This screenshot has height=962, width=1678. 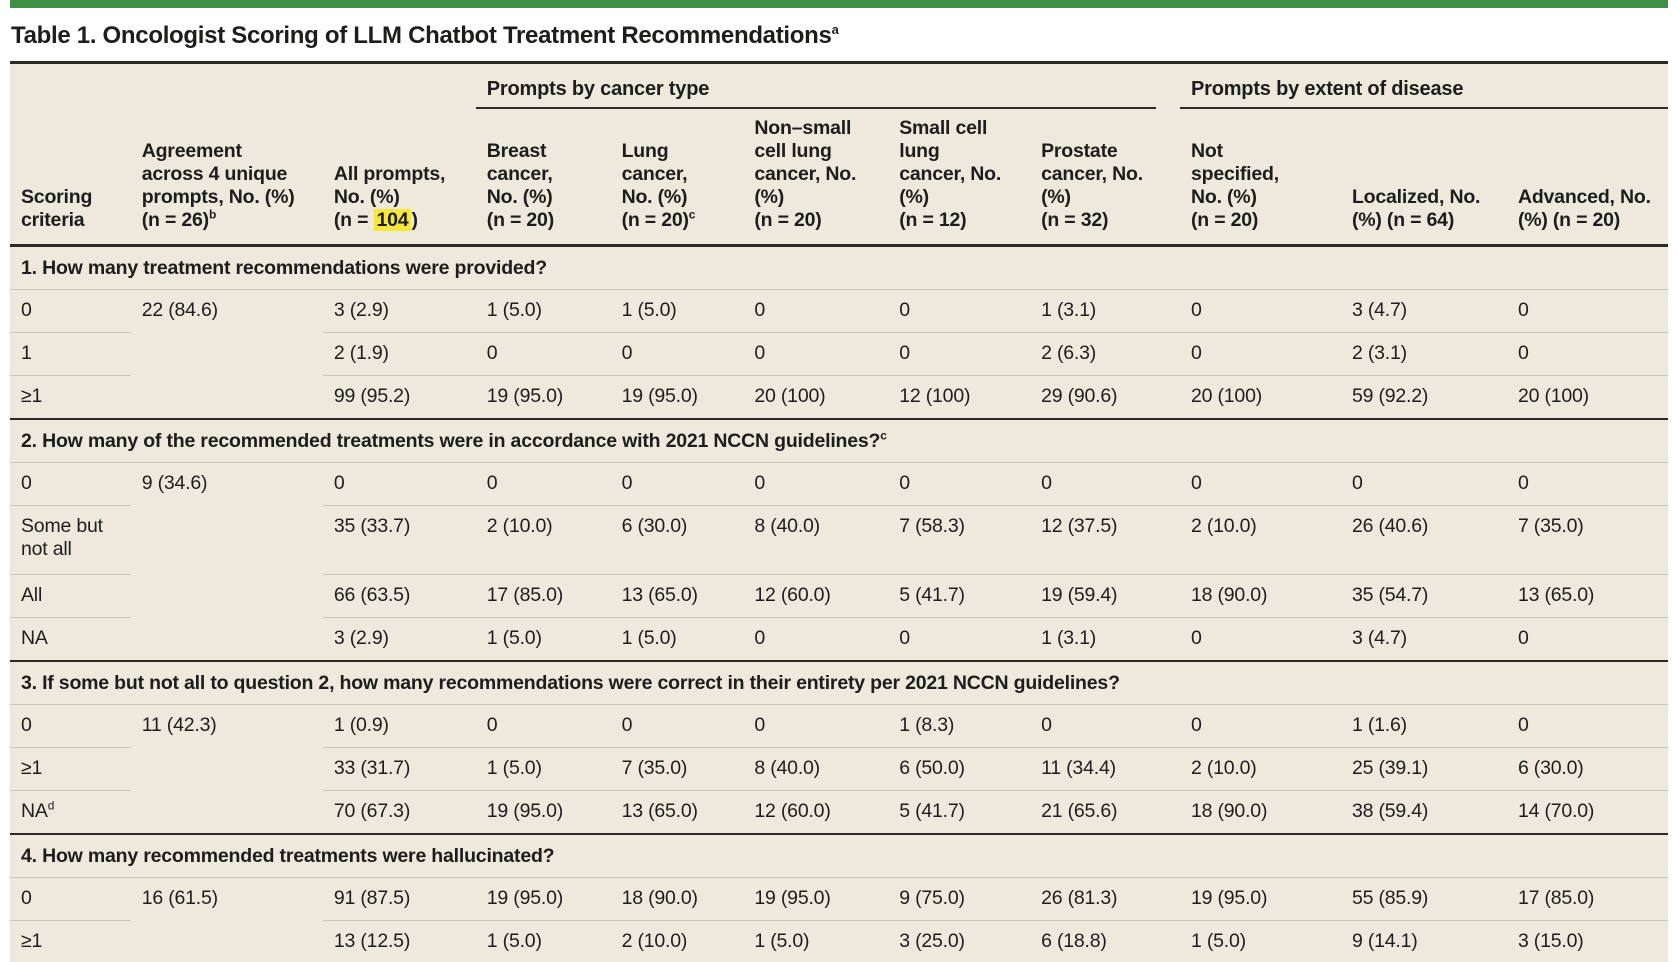 I want to click on group-header-extent-of-disease: Prompts by extent of disease, so click(x=1423, y=86).